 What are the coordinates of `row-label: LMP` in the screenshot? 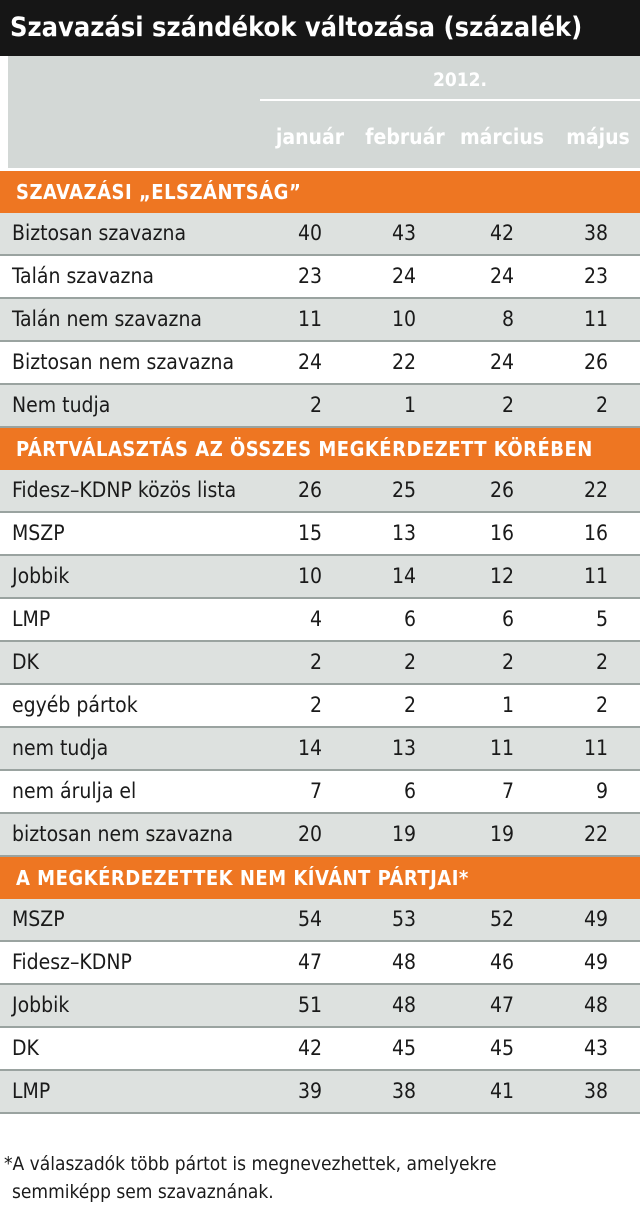 It's located at (31, 619).